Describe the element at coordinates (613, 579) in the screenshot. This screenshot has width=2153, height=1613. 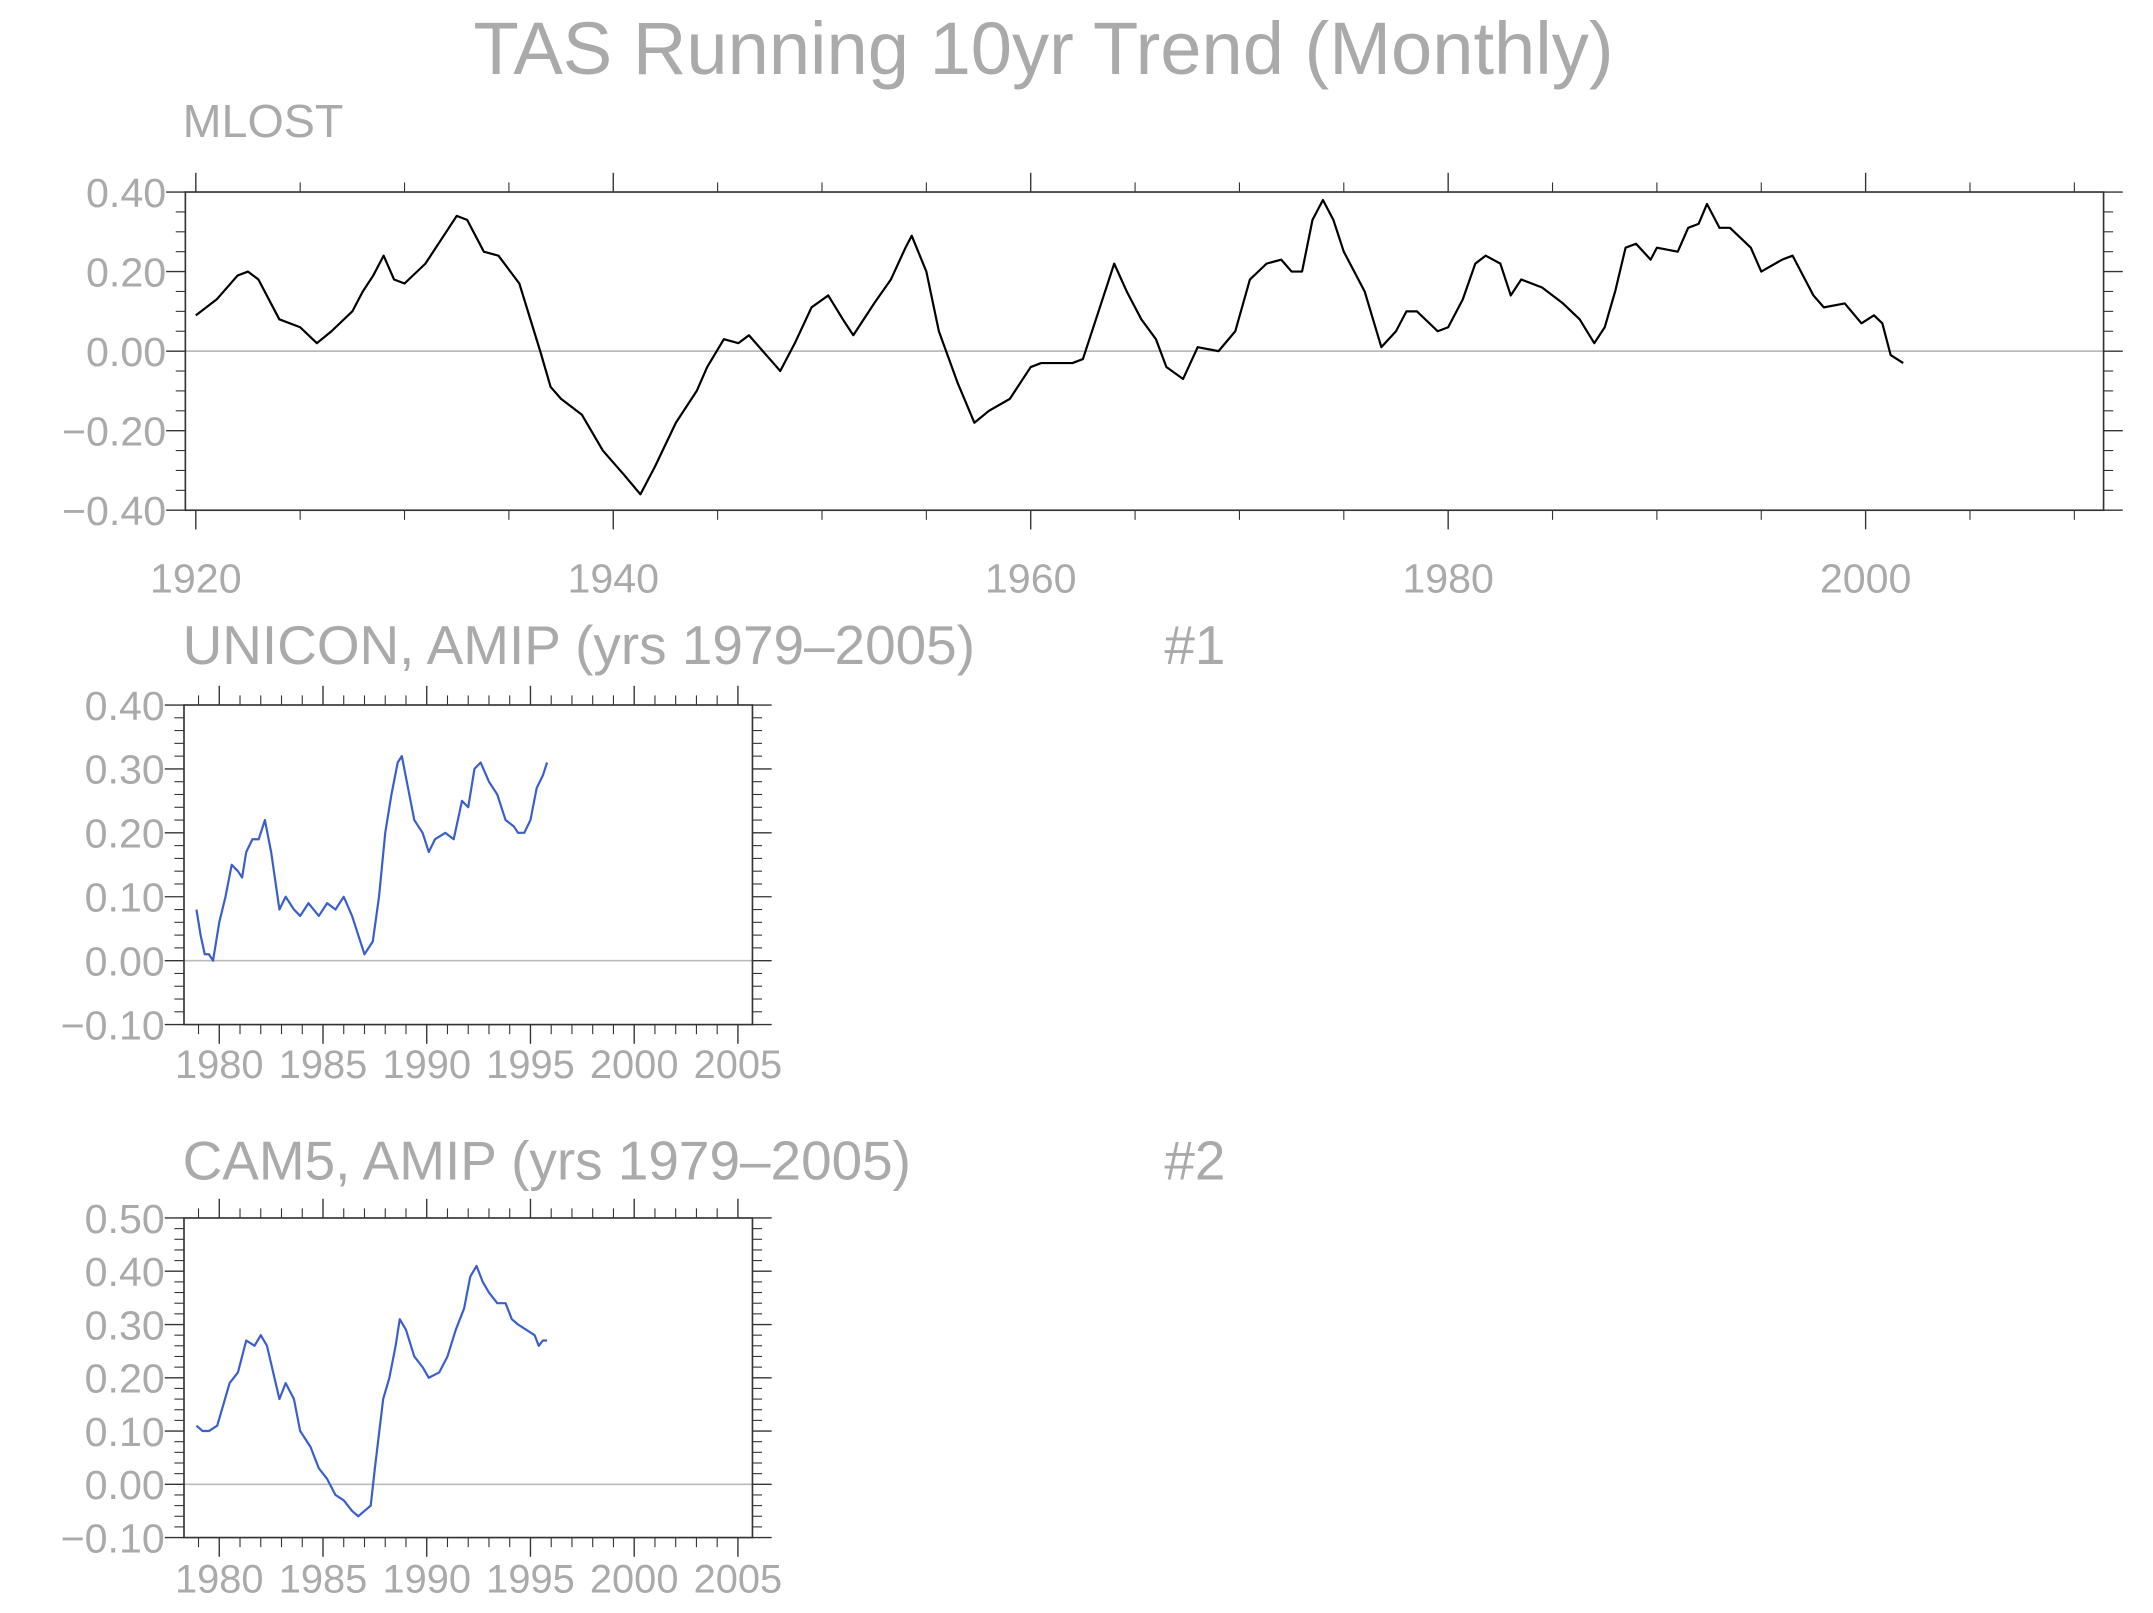
I see `x-tick-label: 1940` at that location.